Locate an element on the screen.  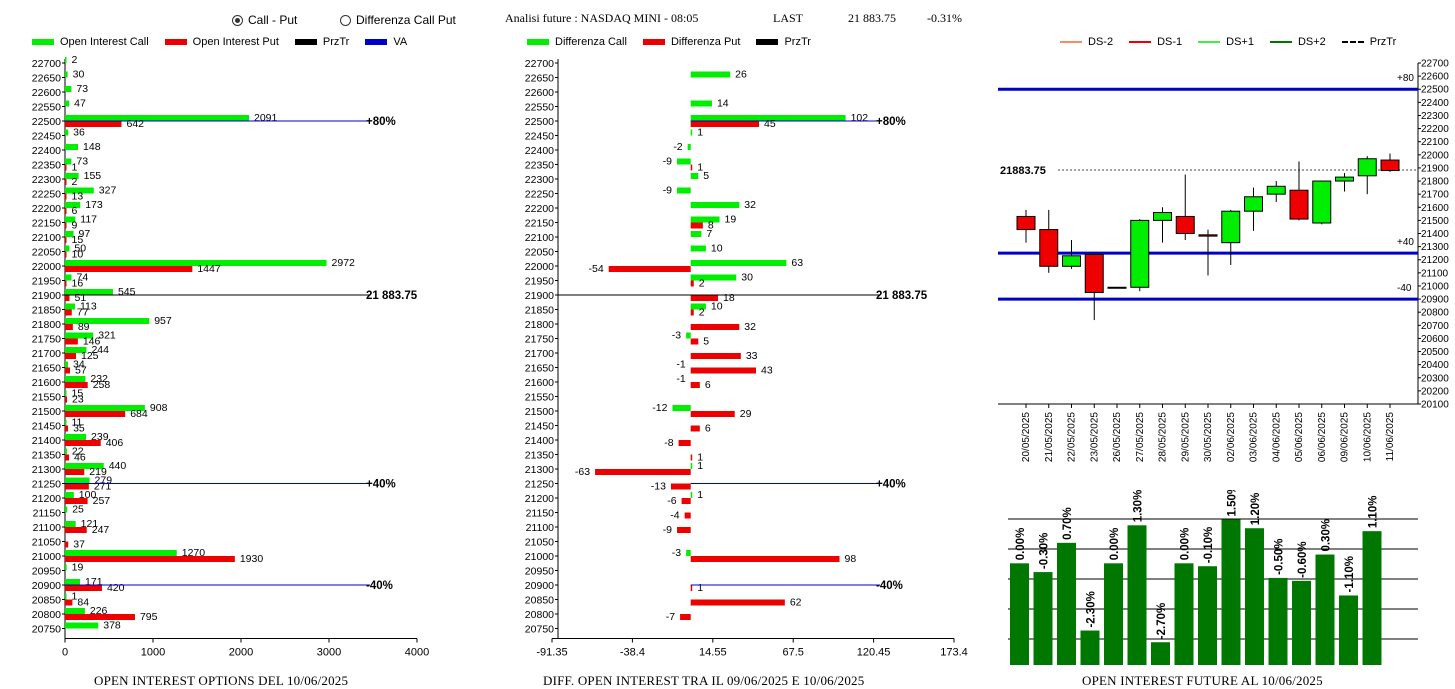
strike-label: 22500 is located at coordinates (46, 122).